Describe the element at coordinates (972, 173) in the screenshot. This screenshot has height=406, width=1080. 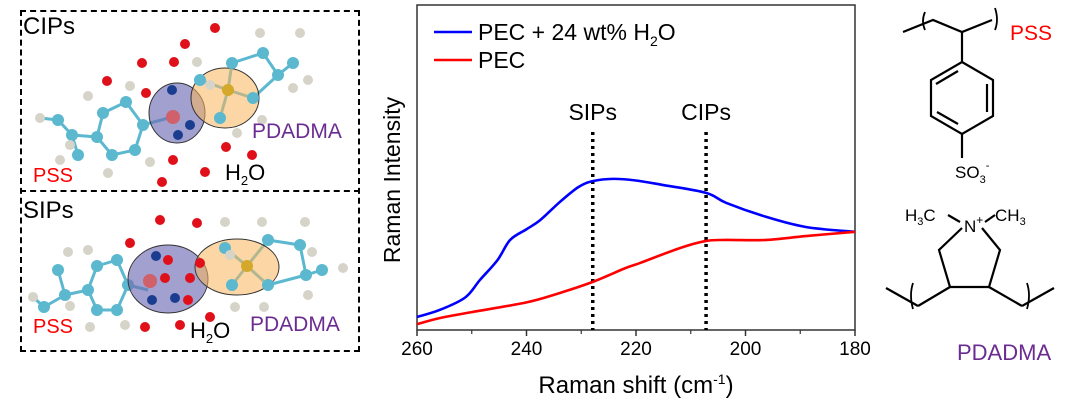
I see `pss-sulfonate-group: SO3-` at that location.